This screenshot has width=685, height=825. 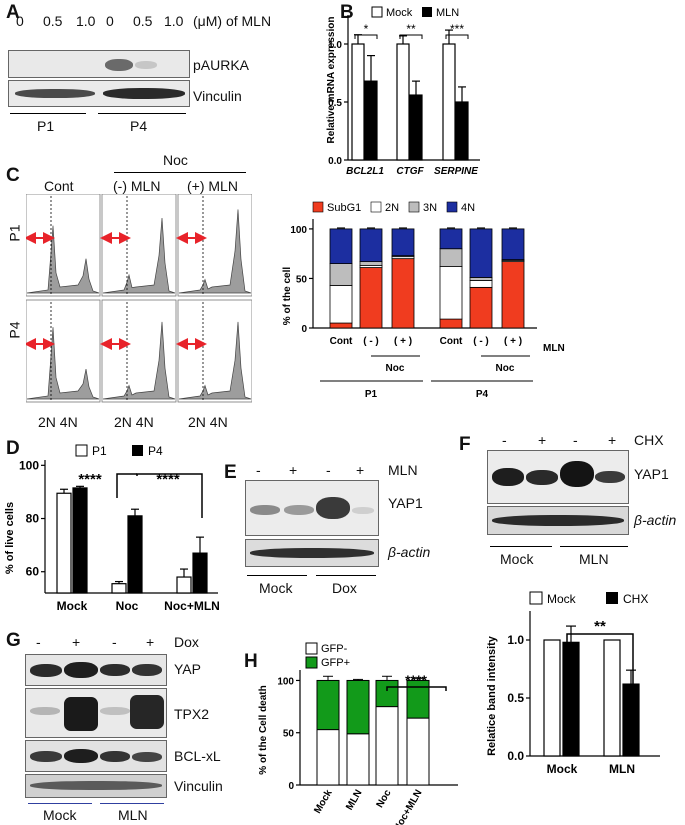 I want to click on blot-actin-f, so click(x=558, y=520).